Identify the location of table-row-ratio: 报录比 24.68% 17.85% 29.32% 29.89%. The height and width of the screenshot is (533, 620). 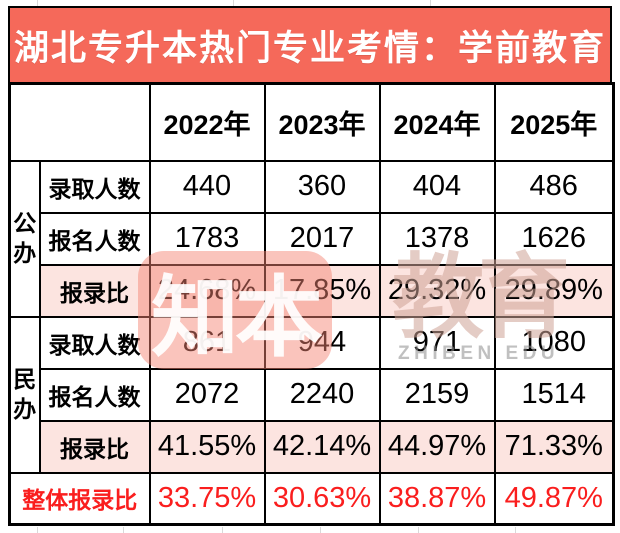
(312, 290).